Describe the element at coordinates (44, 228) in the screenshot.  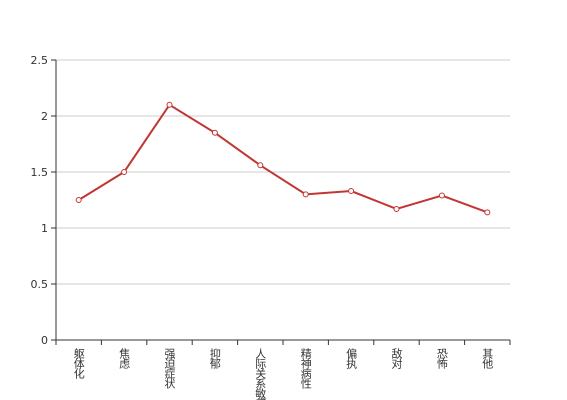
I see `y-tick-label: 1` at that location.